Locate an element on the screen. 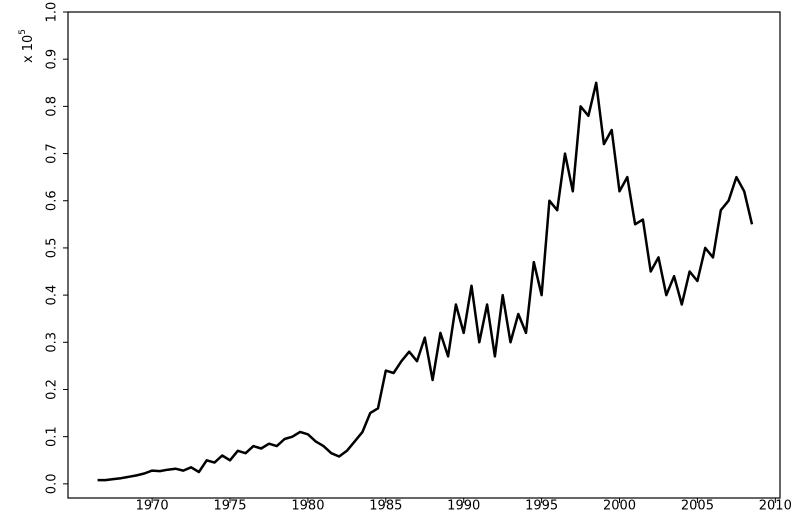  x-tick-label: 2000 is located at coordinates (619, 506).